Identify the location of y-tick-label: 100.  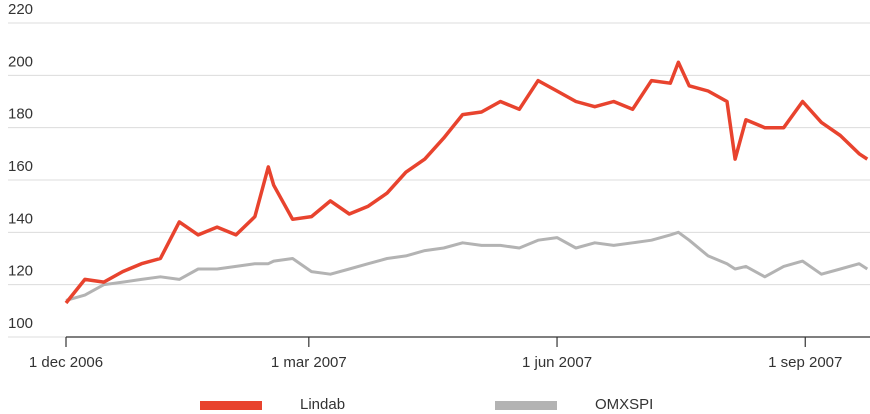
(20, 323).